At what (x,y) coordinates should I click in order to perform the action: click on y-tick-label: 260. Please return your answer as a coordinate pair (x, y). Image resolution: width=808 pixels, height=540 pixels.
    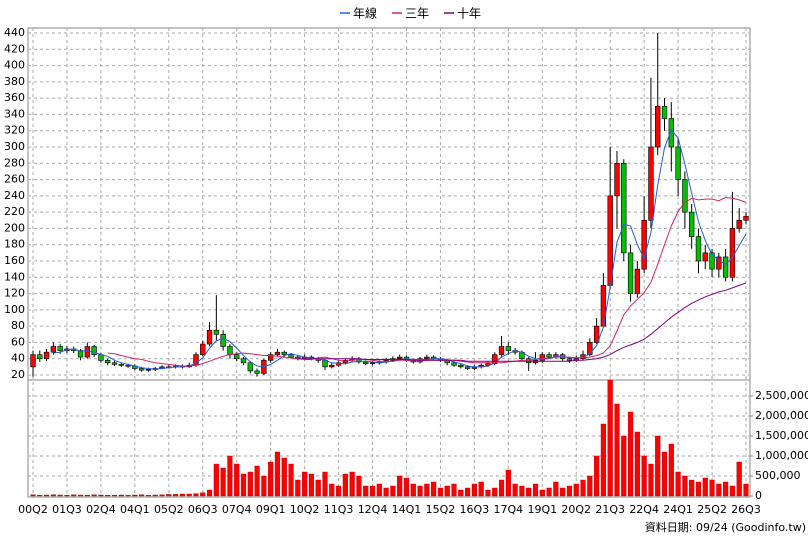
    Looking at the image, I should click on (14, 179).